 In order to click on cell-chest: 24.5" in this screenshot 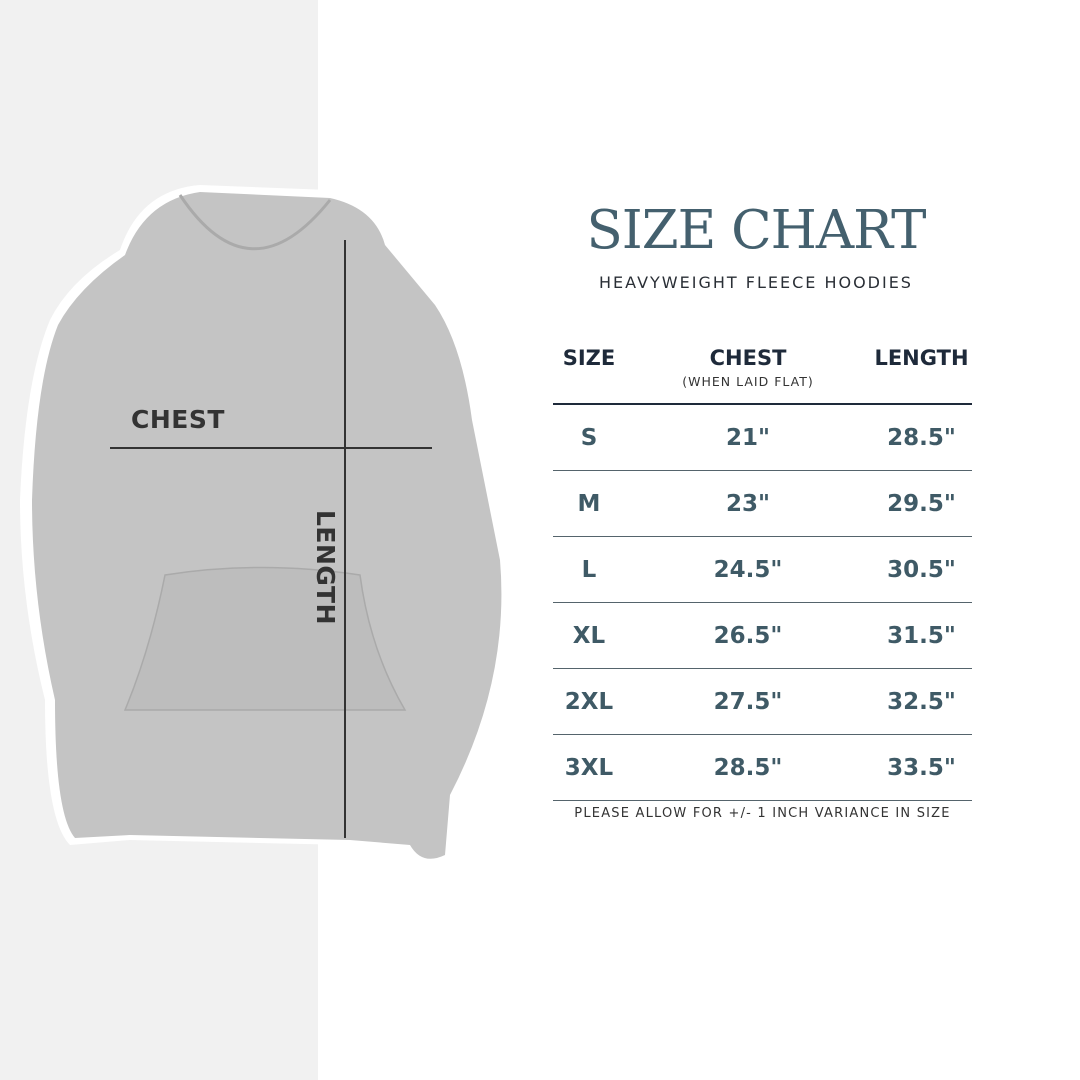, I will do `click(748, 569)`.